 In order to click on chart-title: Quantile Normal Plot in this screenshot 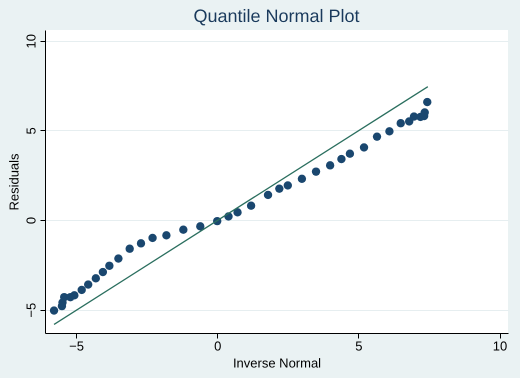, I will do `click(276, 16)`.